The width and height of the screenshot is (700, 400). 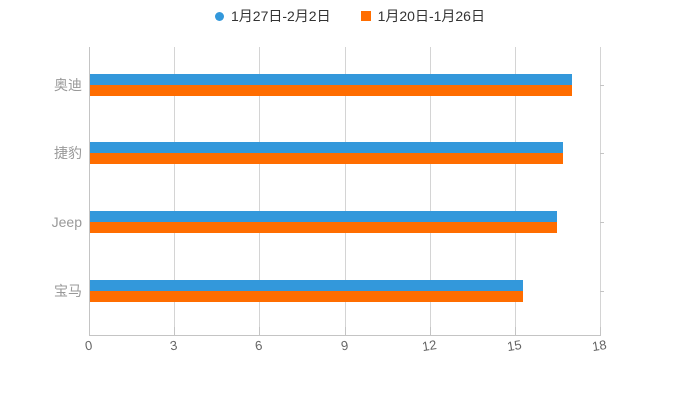 I want to click on y-axis-label-aodi: 奥迪, so click(x=68, y=85).